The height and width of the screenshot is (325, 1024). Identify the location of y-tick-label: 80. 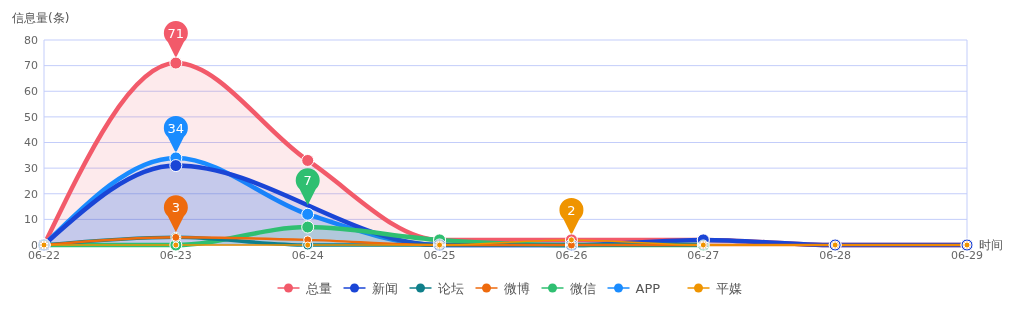
(31, 40).